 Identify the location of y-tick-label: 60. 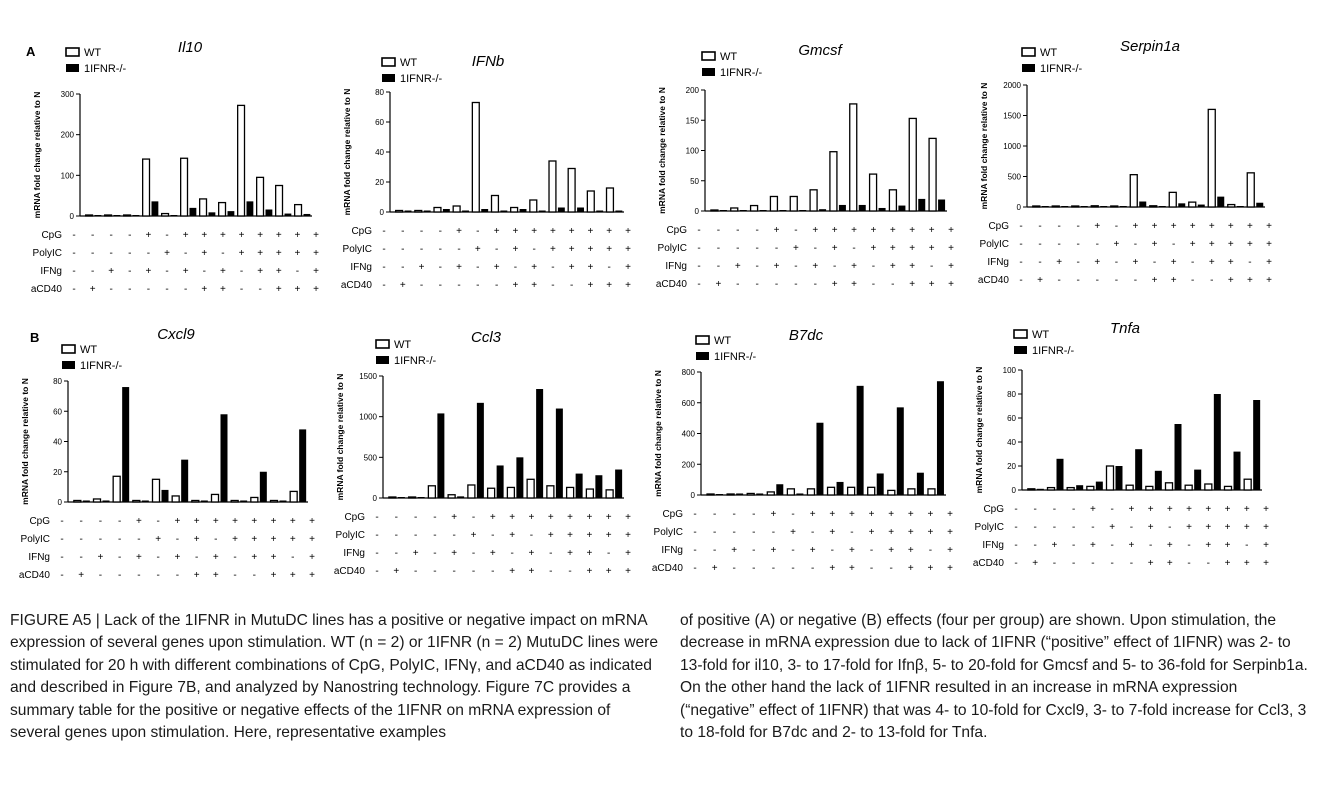
(1011, 418).